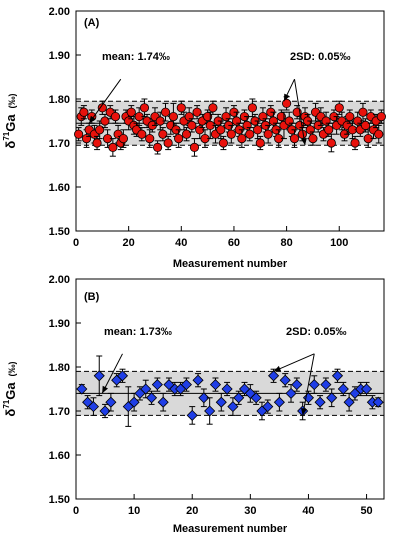  Describe the element at coordinates (308, 511) in the screenshot. I see `panel-b-x-tick-label: 40` at that location.